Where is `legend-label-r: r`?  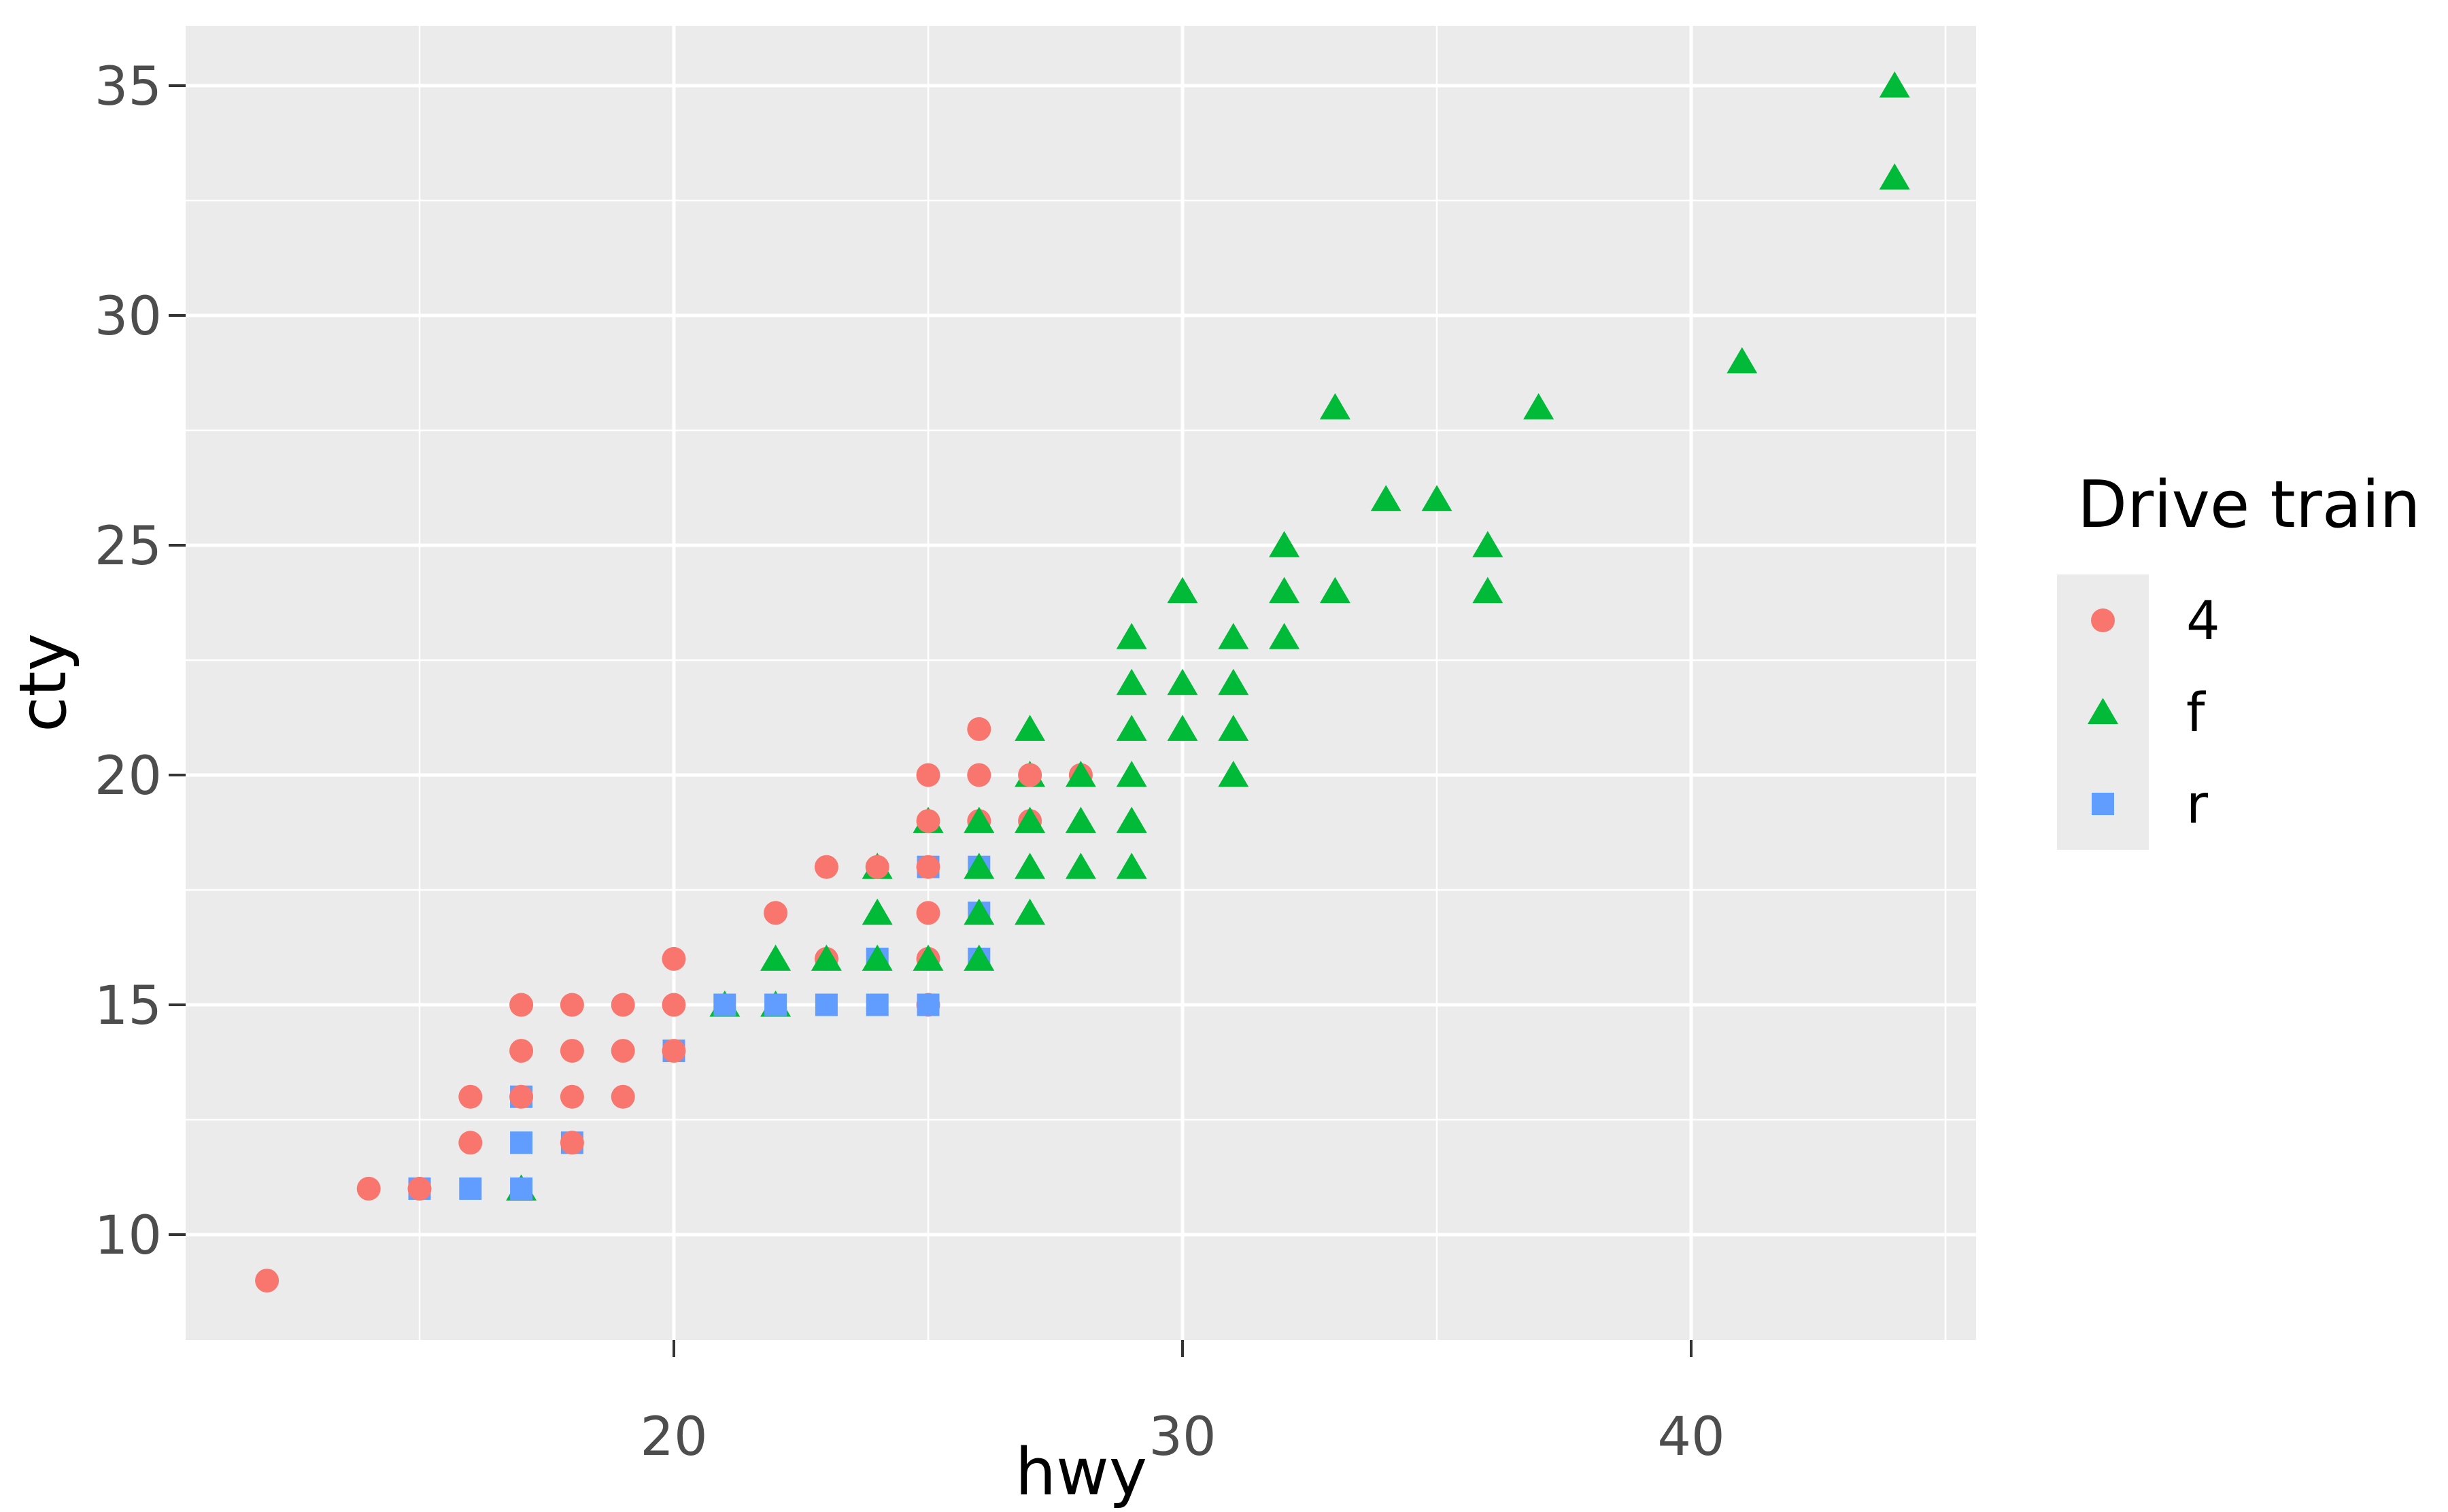
legend-label-r: r is located at coordinates (2198, 805).